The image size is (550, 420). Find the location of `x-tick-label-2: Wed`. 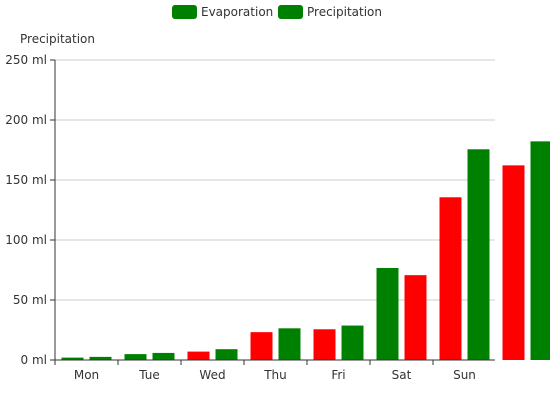

x-tick-label-2: Wed is located at coordinates (212, 375).